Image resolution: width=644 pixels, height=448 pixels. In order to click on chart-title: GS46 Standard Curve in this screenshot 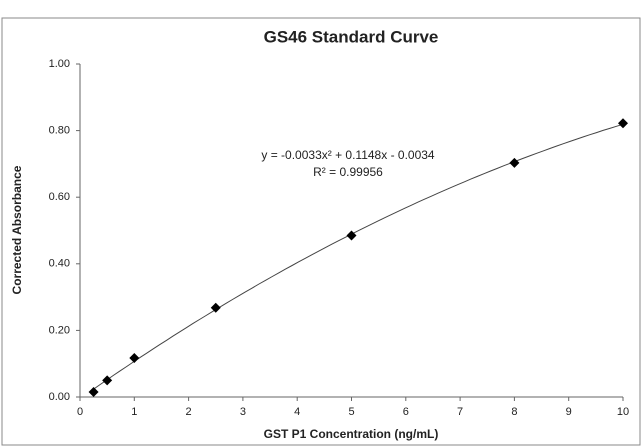, I will do `click(351, 36)`.